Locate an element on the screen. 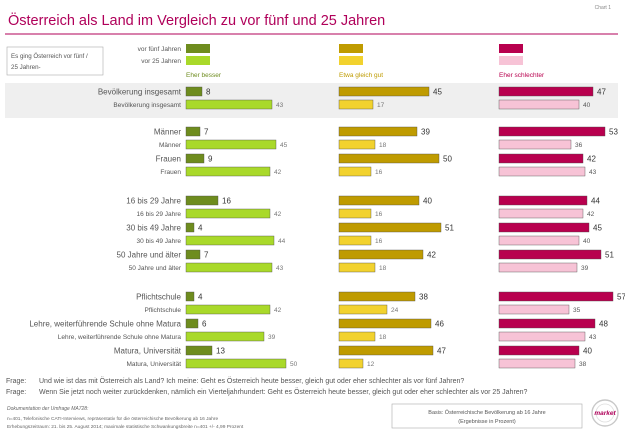 The image size is (625, 433). legend-swatch-five is located at coordinates (511, 48).